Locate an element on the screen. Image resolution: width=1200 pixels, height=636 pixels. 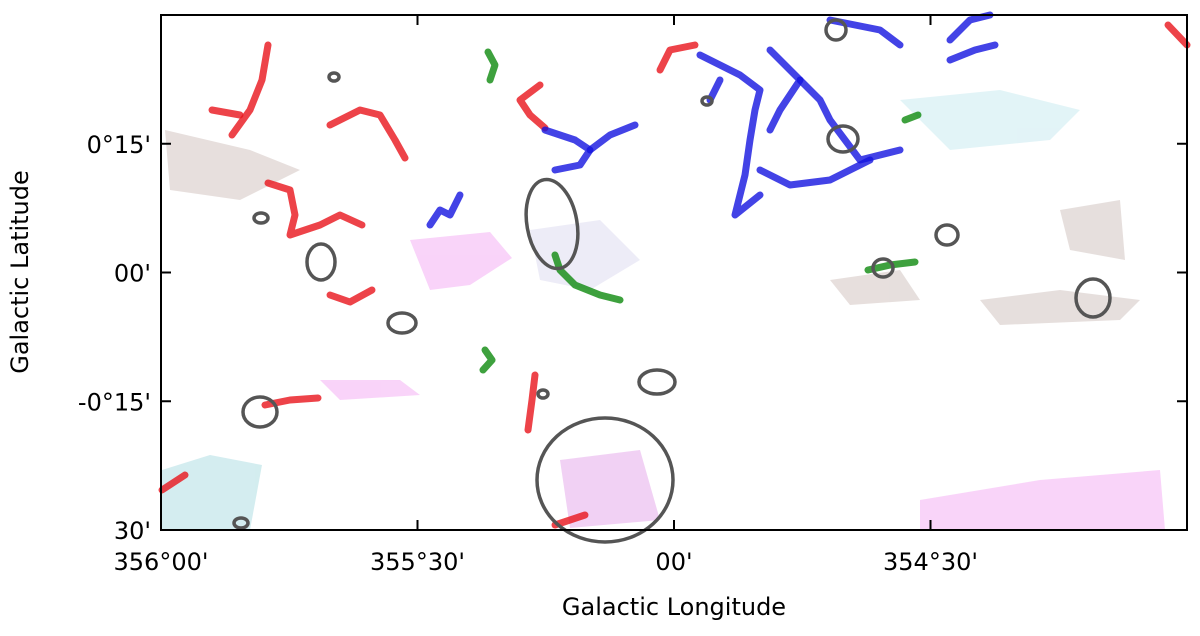
x-axis-label: Galactic Longitude is located at coordinates (674, 607).